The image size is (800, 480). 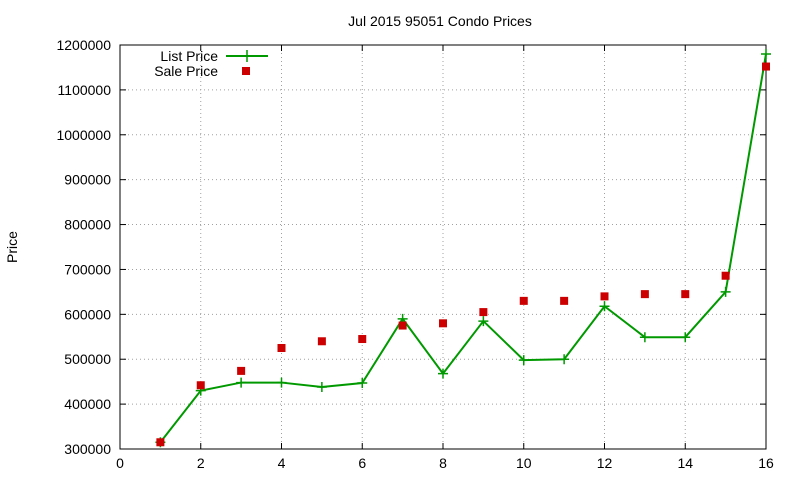 What do you see at coordinates (12, 247) in the screenshot?
I see `y-axis-label: Price` at bounding box center [12, 247].